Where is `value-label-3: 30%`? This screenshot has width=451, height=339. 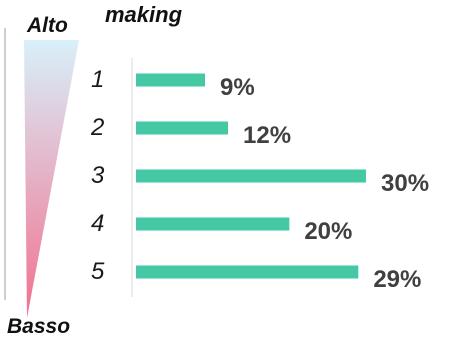
value-label-3: 30% is located at coordinates (405, 183).